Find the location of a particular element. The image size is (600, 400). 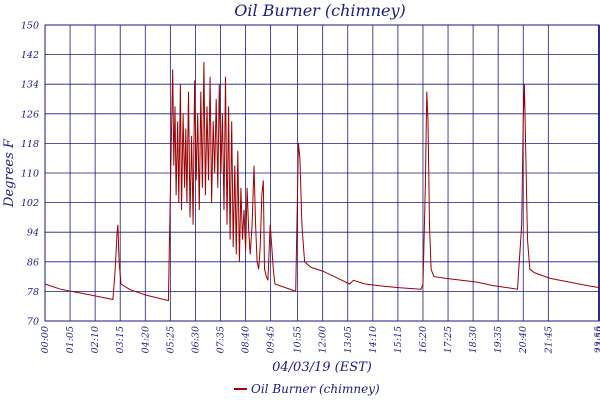

x-tick-label: 13:05 is located at coordinates (348, 339).